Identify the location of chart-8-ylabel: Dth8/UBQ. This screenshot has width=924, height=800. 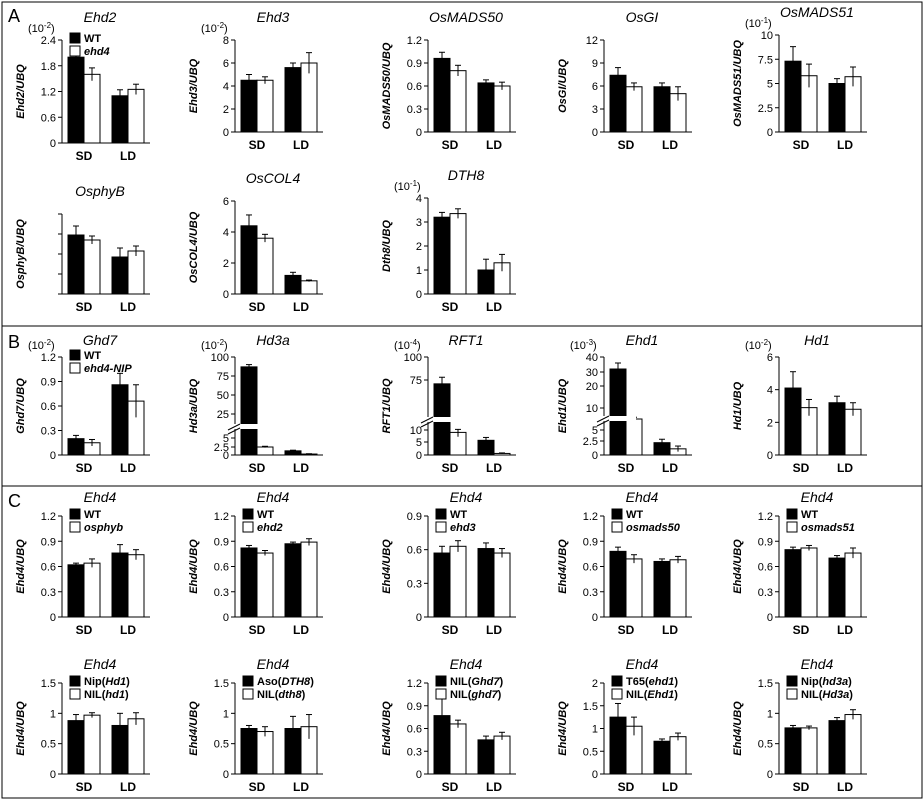
(387, 246).